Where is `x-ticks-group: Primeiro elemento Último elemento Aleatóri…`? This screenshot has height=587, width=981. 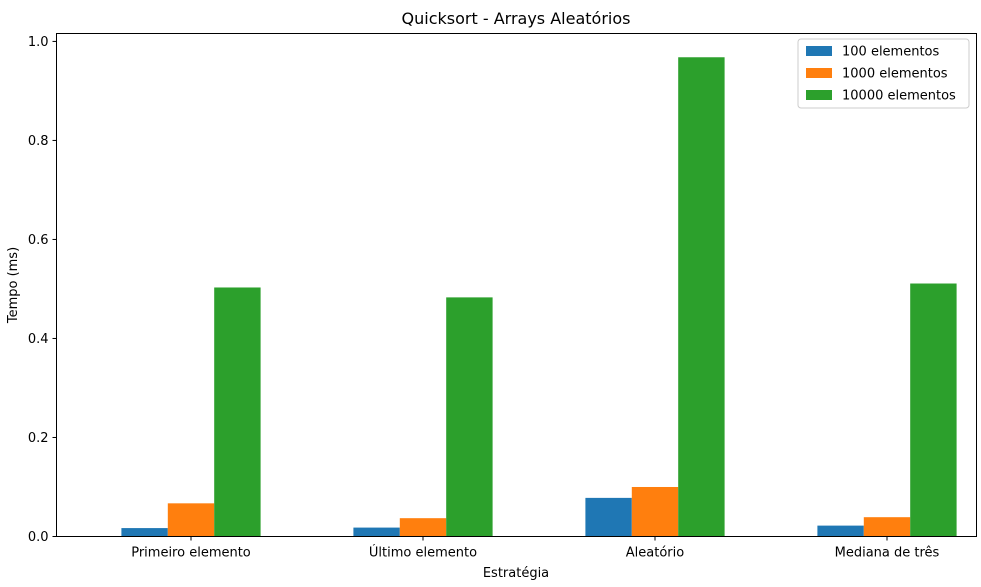 x-ticks-group: Primeiro elemento Último elemento Aleatóri… is located at coordinates (535, 548).